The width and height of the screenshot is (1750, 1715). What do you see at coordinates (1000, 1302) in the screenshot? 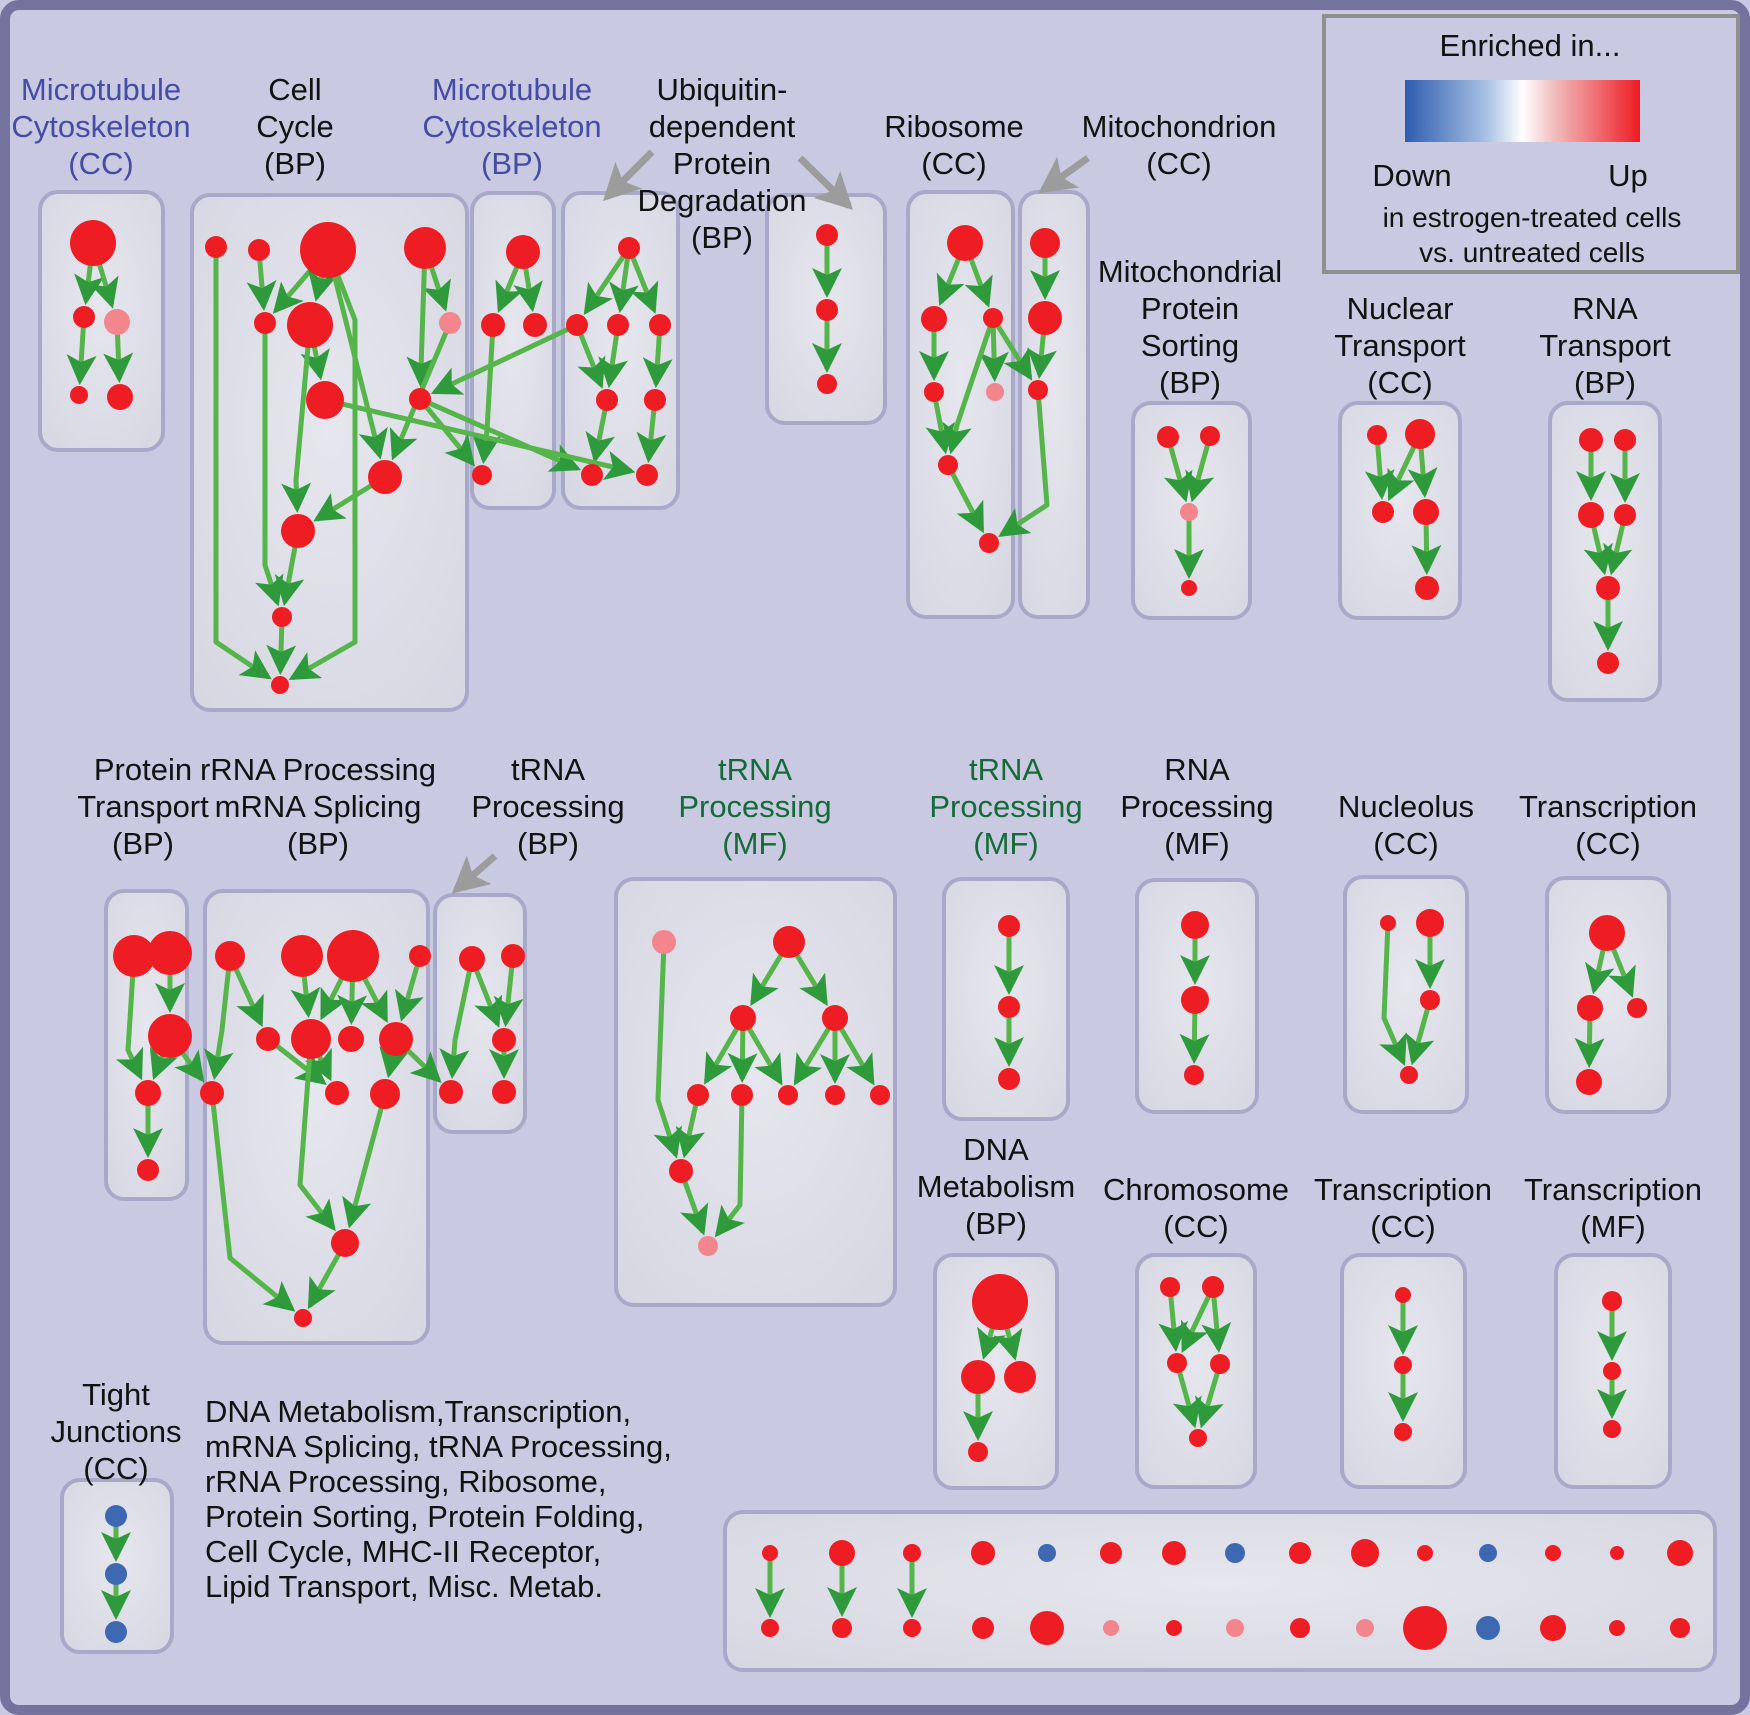
I see `node-e1-red` at bounding box center [1000, 1302].